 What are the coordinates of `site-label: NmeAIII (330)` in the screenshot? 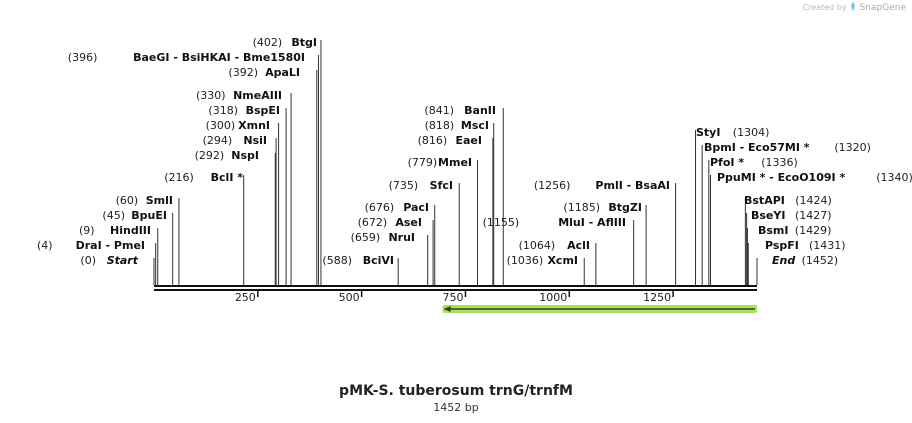 It's located at (239, 95).